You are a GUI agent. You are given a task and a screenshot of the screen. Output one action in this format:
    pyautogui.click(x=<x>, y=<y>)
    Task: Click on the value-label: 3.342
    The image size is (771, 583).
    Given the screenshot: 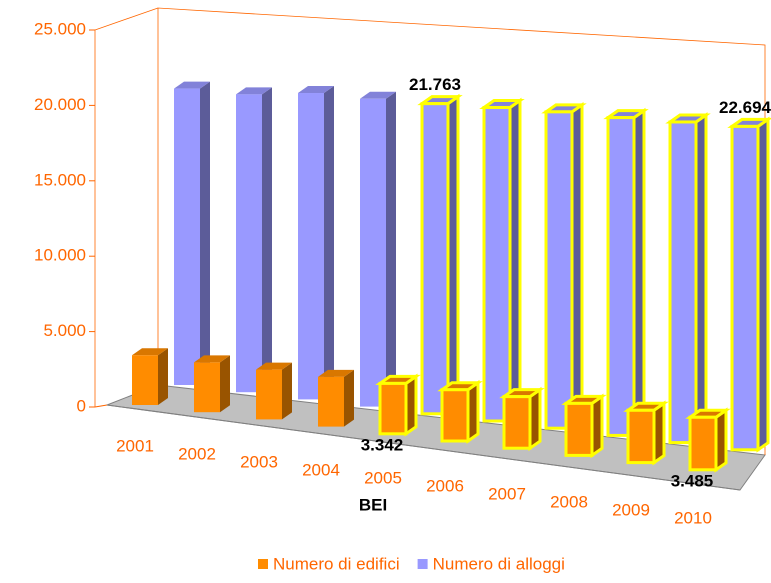 What is the action you would take?
    pyautogui.click(x=382, y=444)
    